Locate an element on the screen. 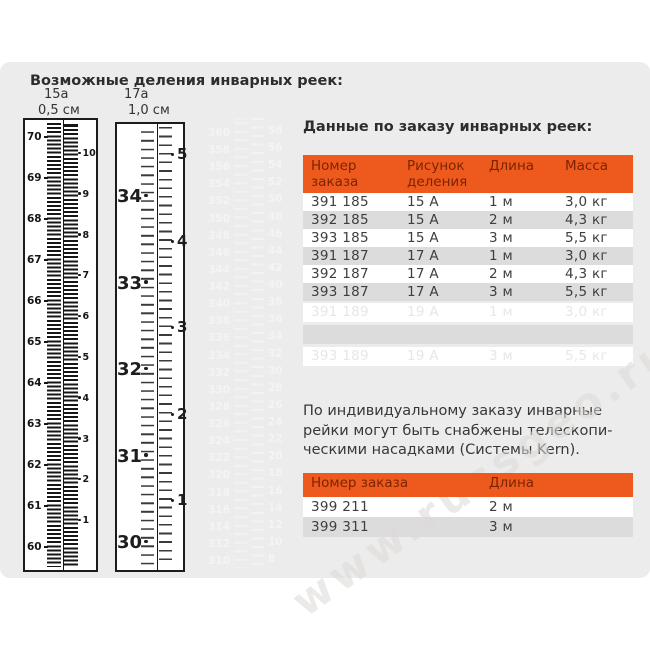 The width and height of the screenshot is (650, 650). column-header: Номер заказа is located at coordinates (360, 483).